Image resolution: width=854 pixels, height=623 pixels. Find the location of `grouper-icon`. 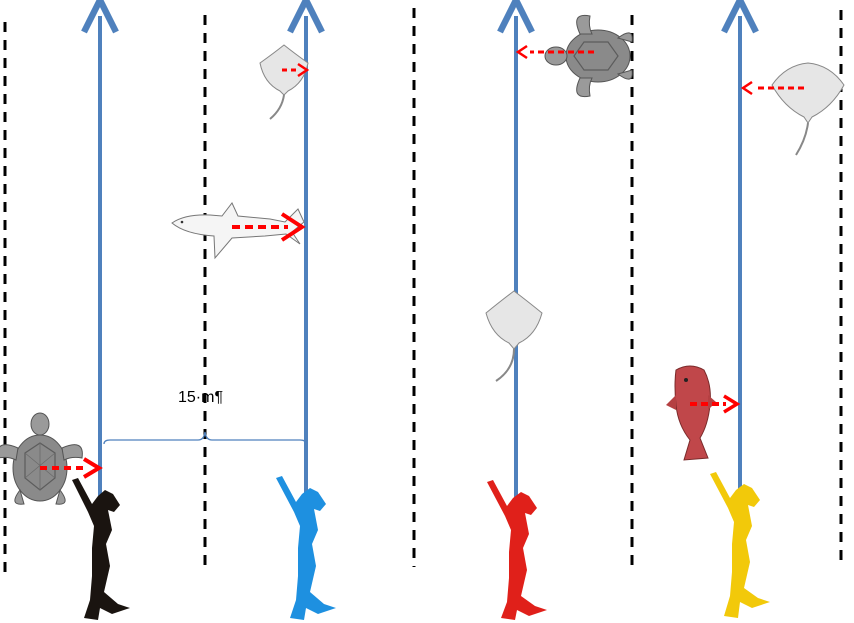

grouper-icon is located at coordinates (691, 413).